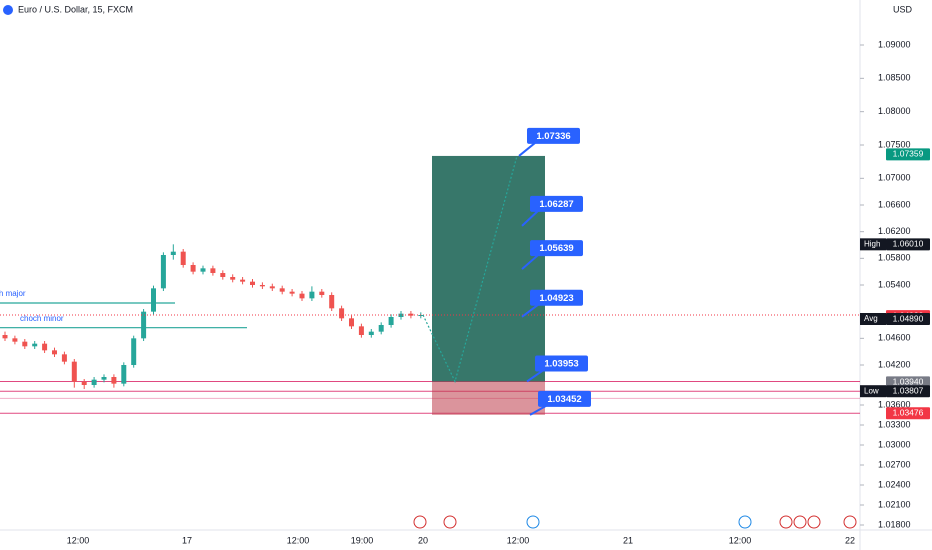  What do you see at coordinates (894, 204) in the screenshot?
I see `y-tick-label: 1.06600` at bounding box center [894, 204].